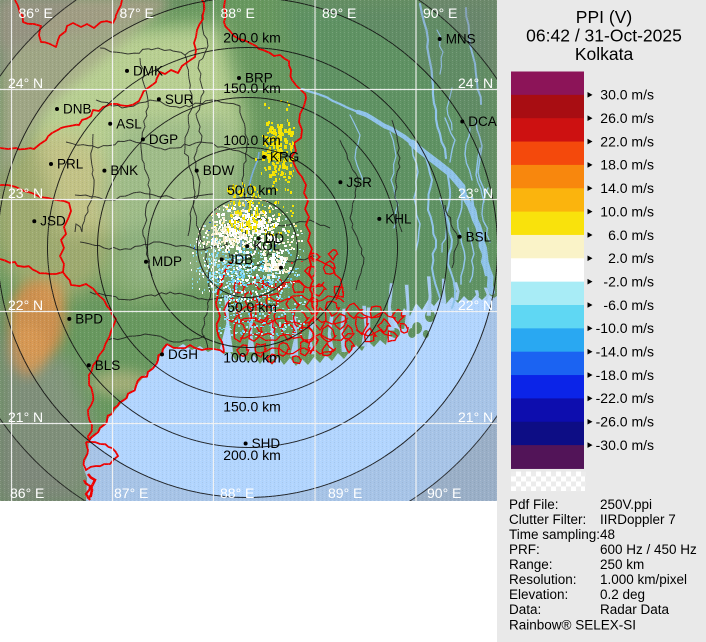 The image size is (706, 642). Describe the element at coordinates (266, 443) in the screenshot. I see `svg-text: SHD` at that location.